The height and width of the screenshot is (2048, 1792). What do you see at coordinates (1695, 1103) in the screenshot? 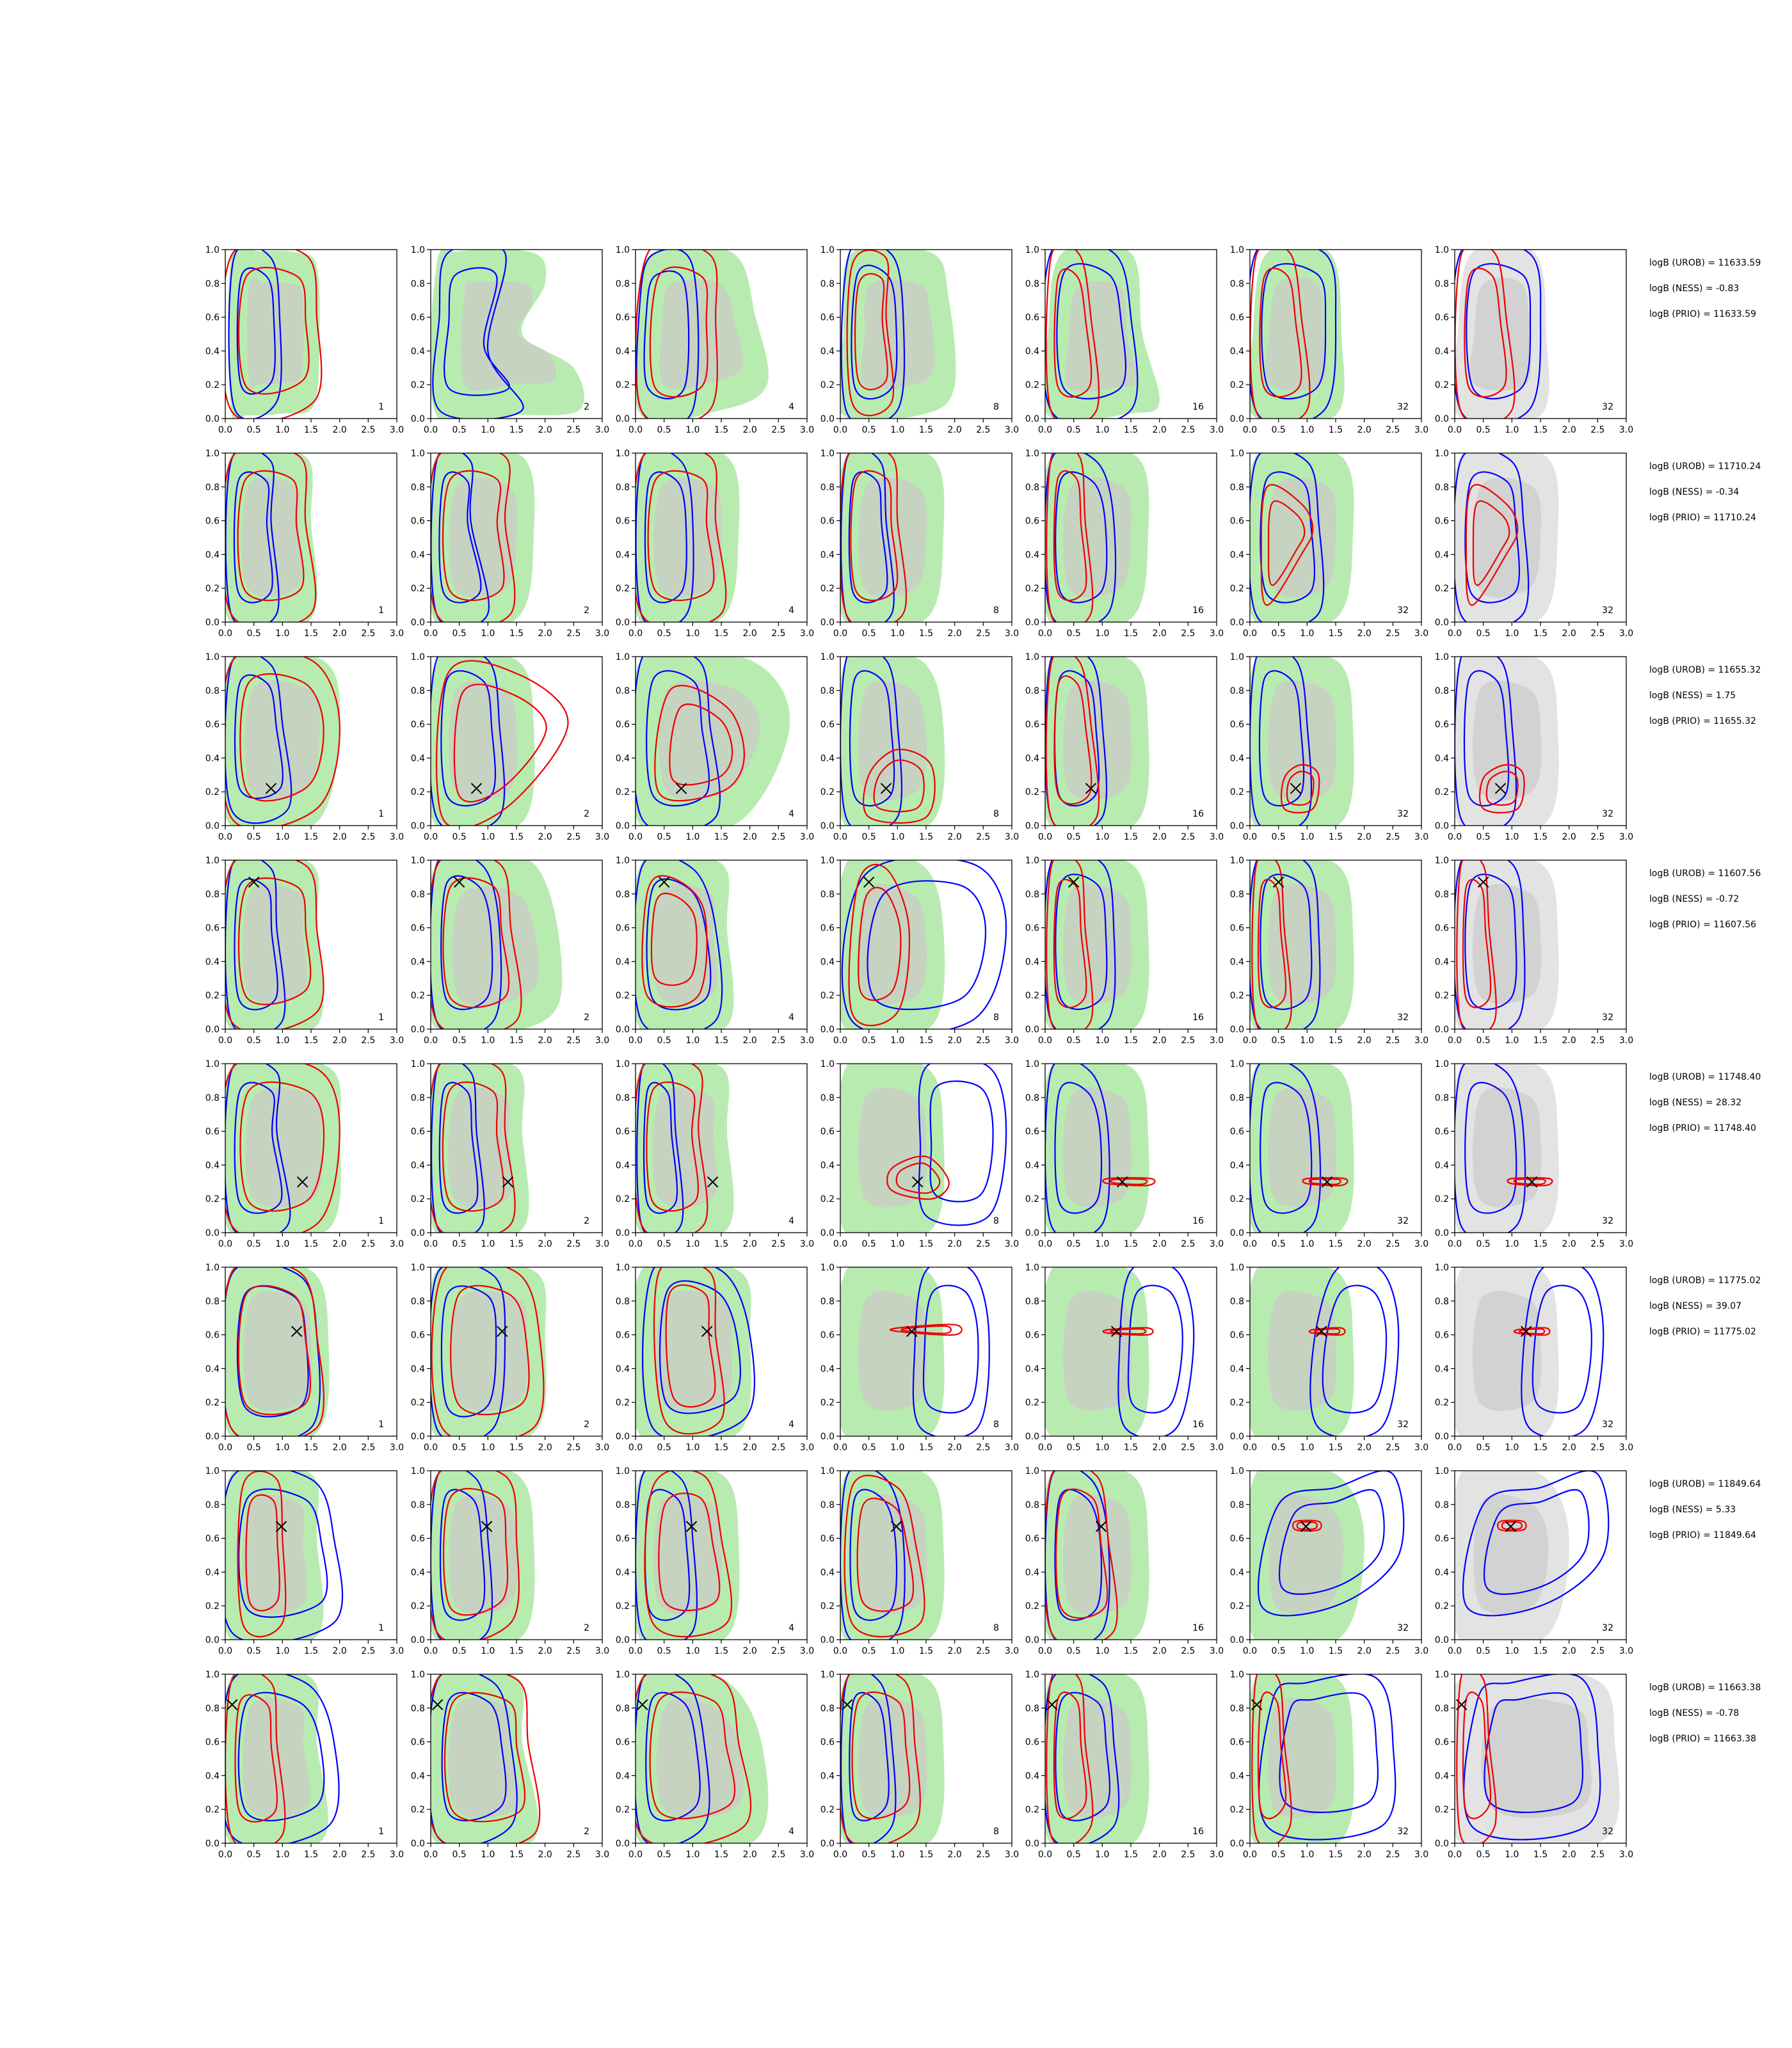
I see `logb-annotation: logB (NESS) = 28.32` at bounding box center [1695, 1103].